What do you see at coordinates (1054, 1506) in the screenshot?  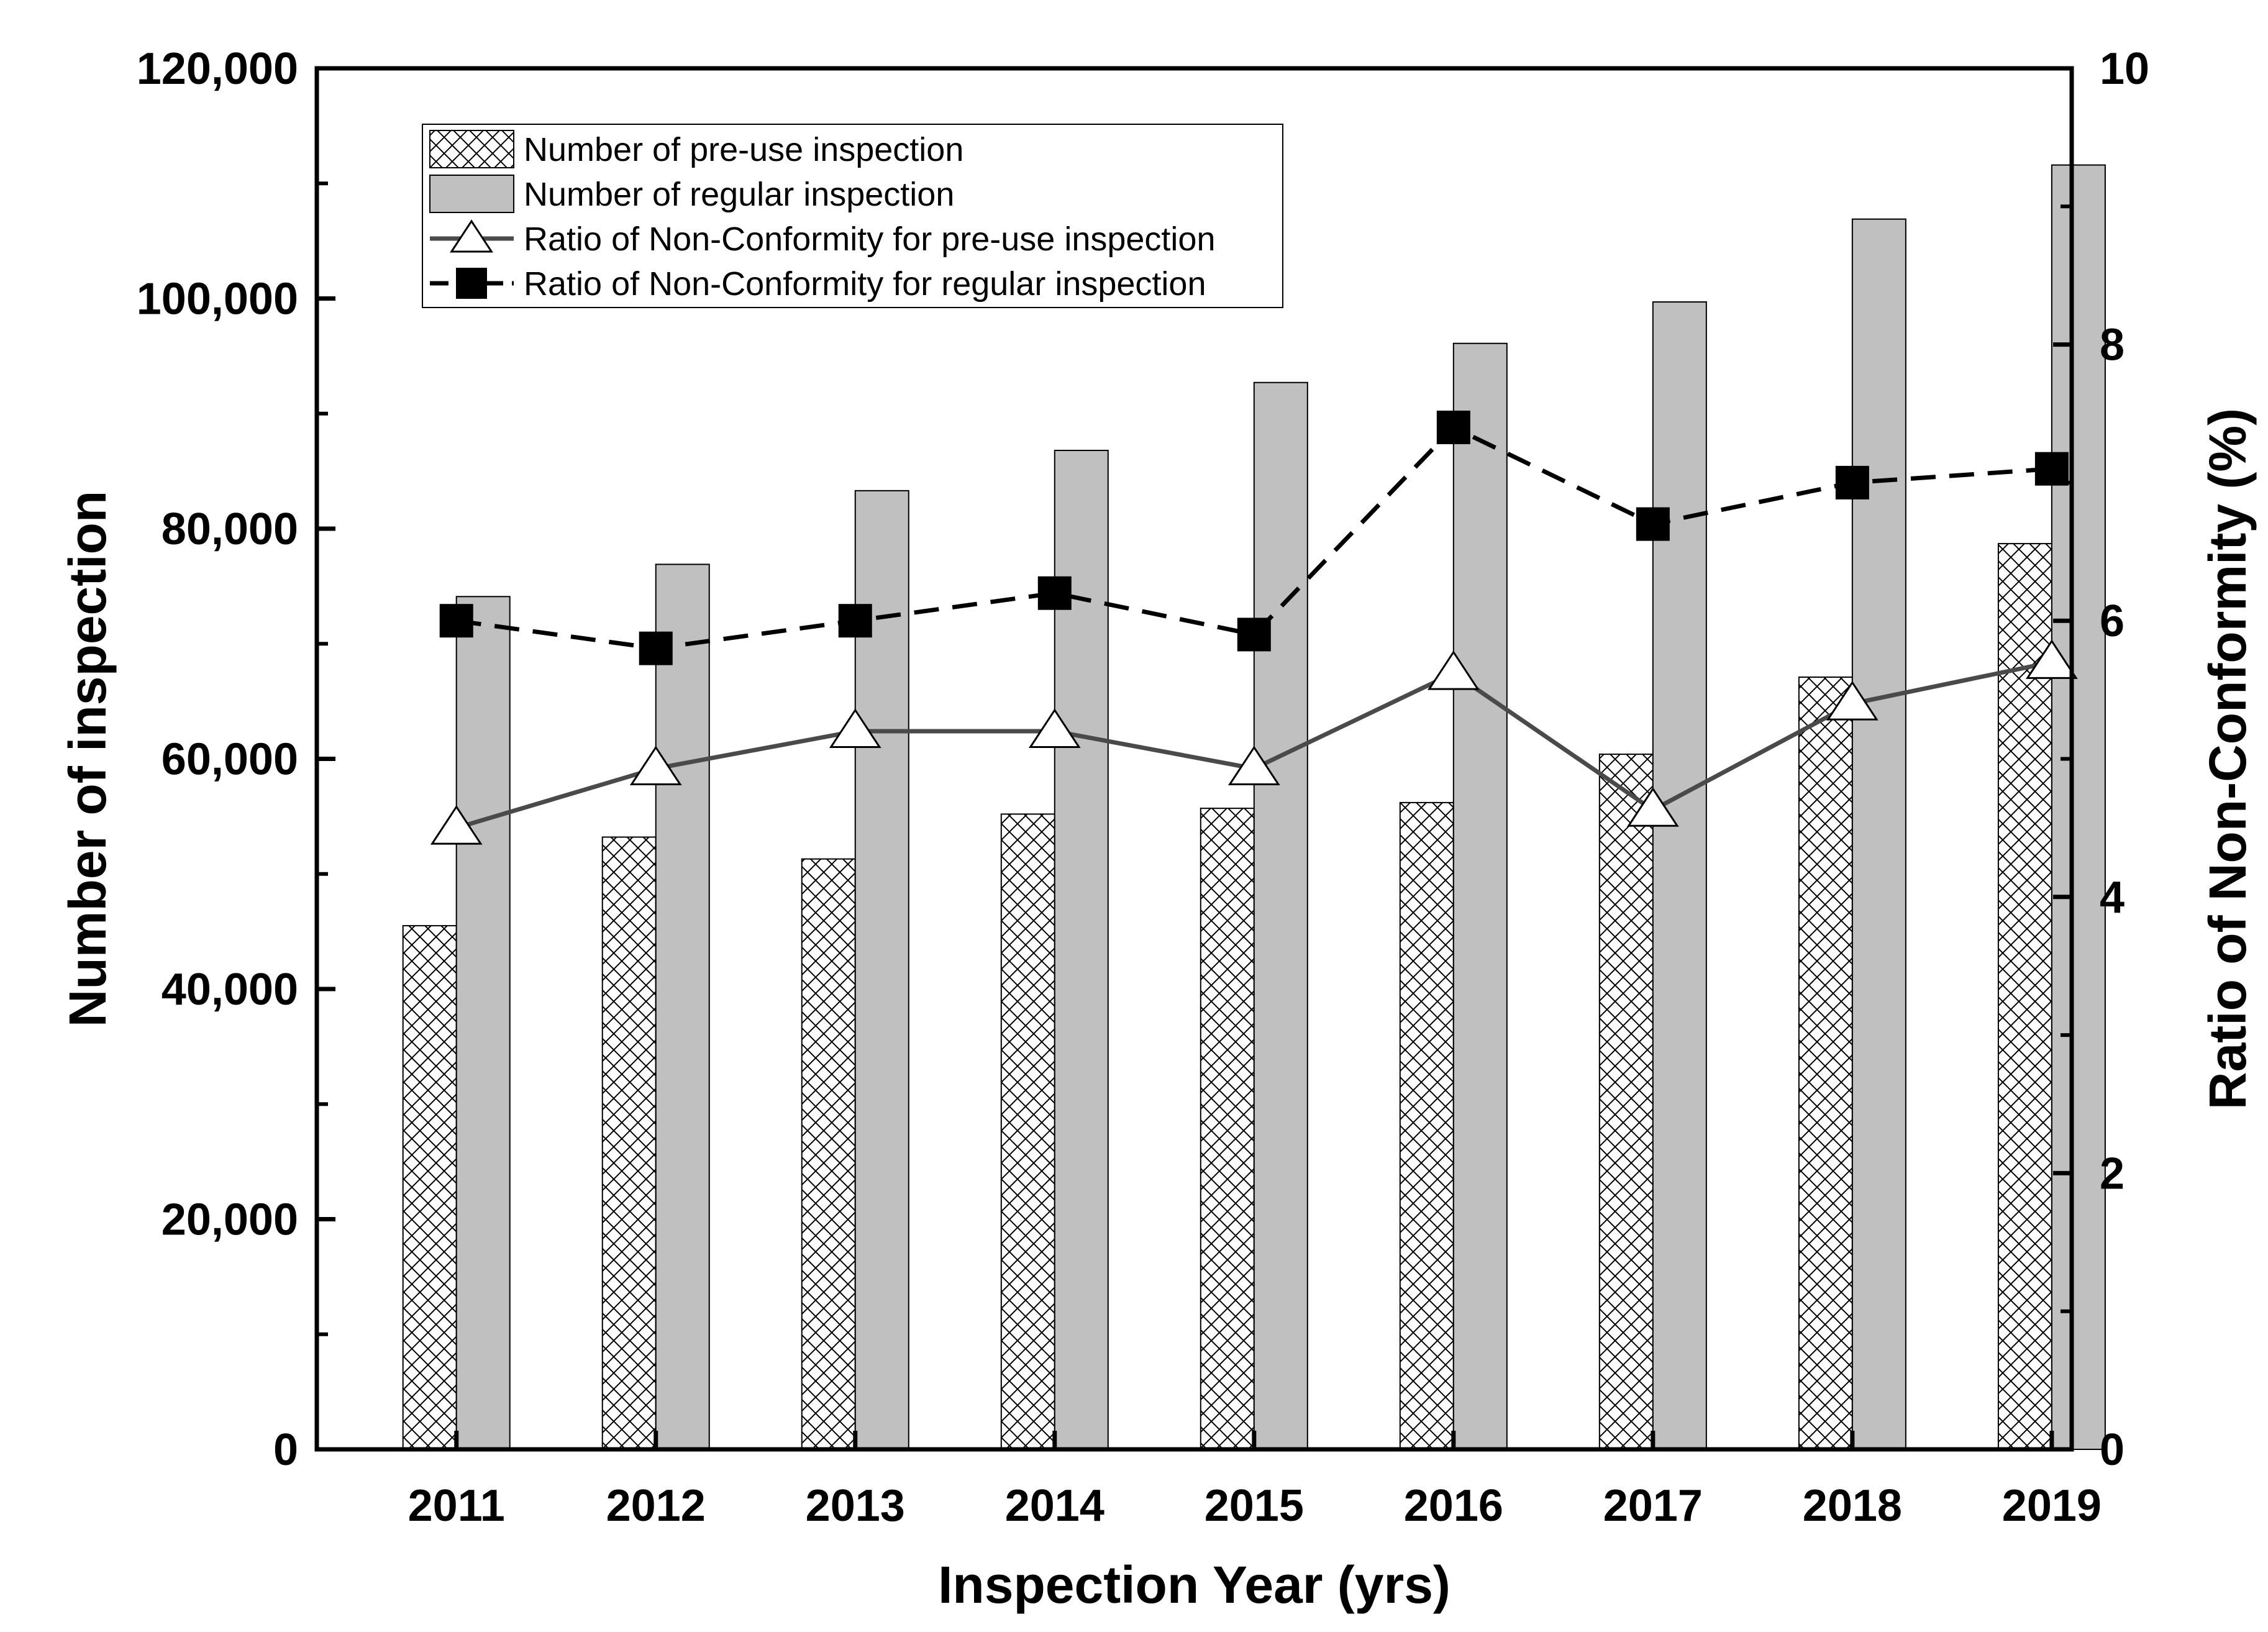 I see `x-tick-label: 2014` at bounding box center [1054, 1506].